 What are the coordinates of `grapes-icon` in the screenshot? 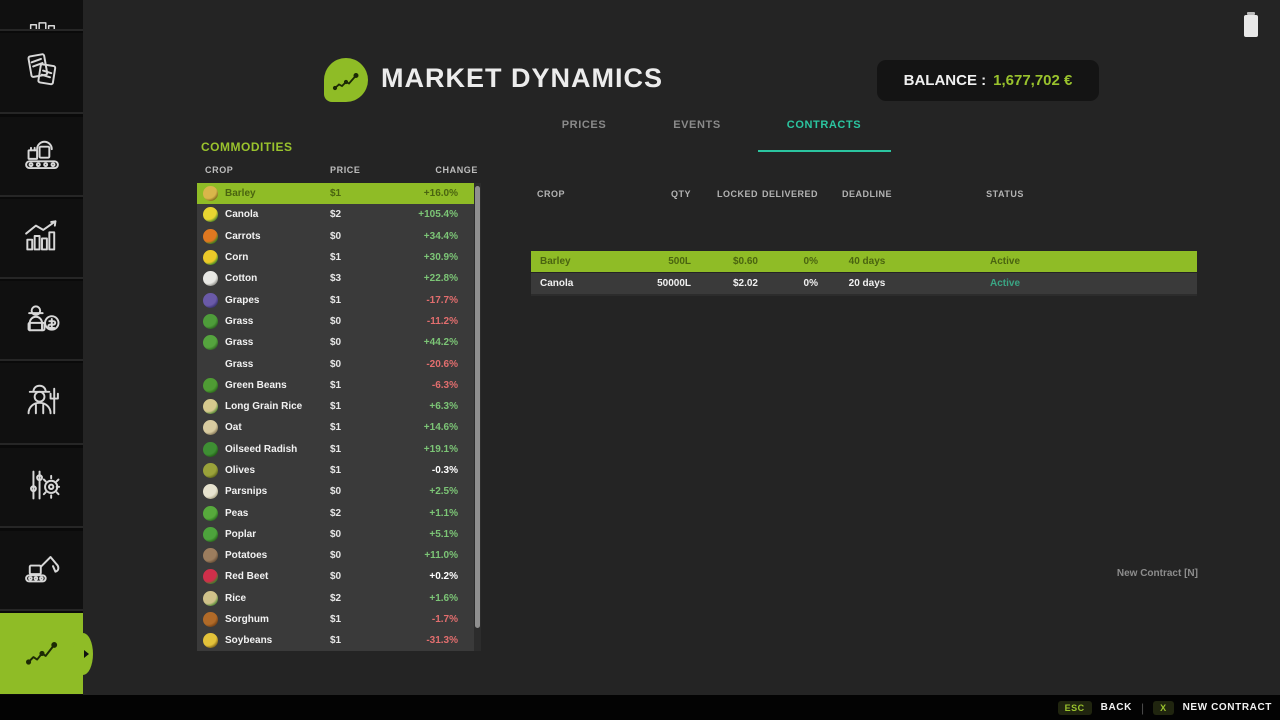 It's located at (210, 300).